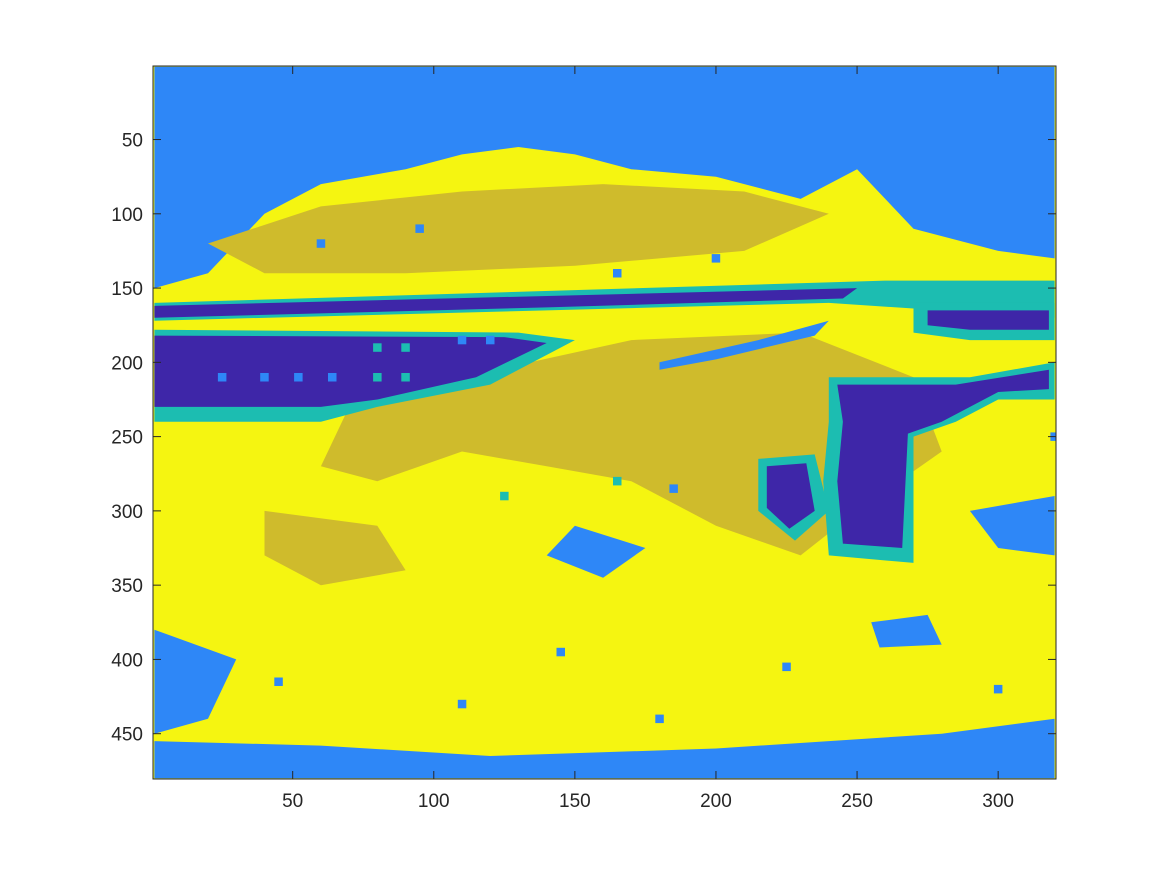  What do you see at coordinates (127, 586) in the screenshot?
I see `y-tick-label: 350` at bounding box center [127, 586].